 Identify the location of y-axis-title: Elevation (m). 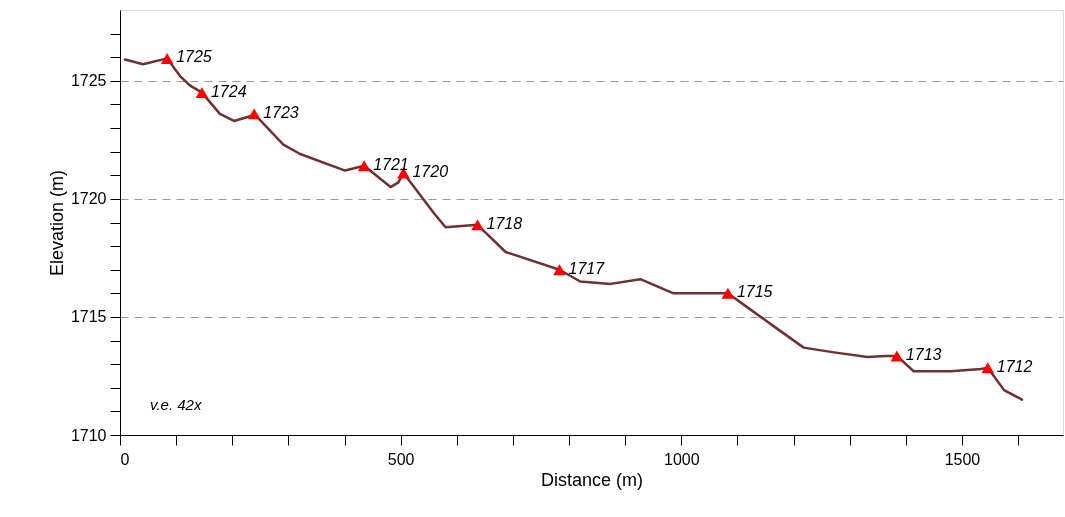
(56, 223).